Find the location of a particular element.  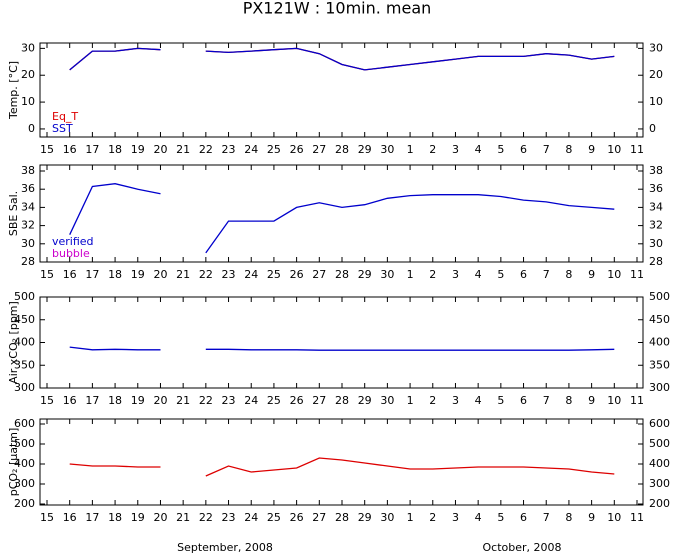

x-tick-label: 26 is located at coordinates (297, 274).